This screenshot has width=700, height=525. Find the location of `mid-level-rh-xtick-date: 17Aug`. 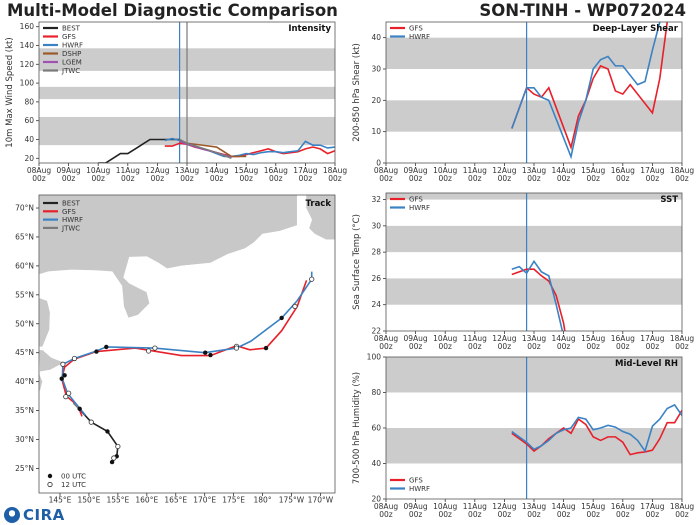

mid-level-rh-xtick-date: 17Aug is located at coordinates (652, 506).